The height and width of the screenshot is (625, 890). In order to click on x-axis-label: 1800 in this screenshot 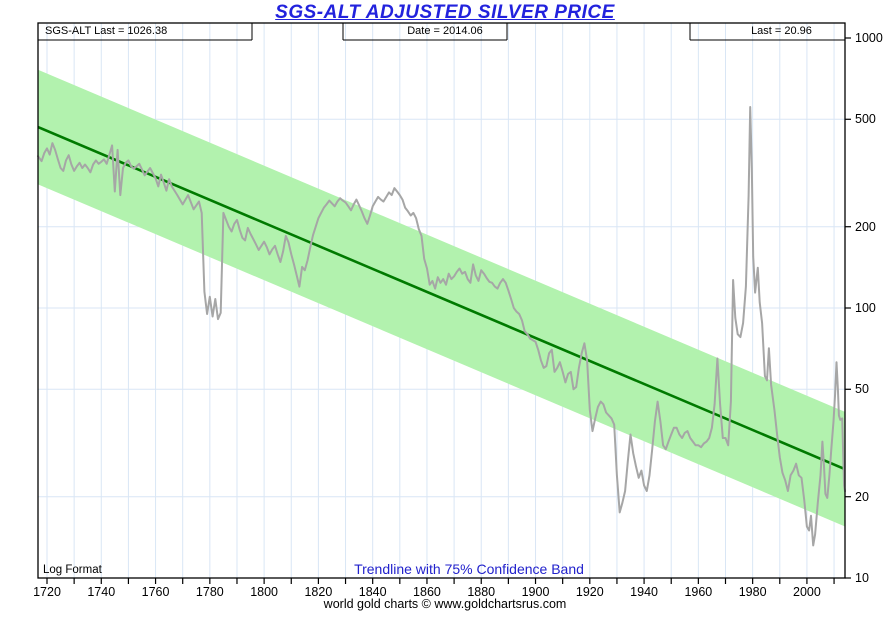, I will do `click(264, 592)`.